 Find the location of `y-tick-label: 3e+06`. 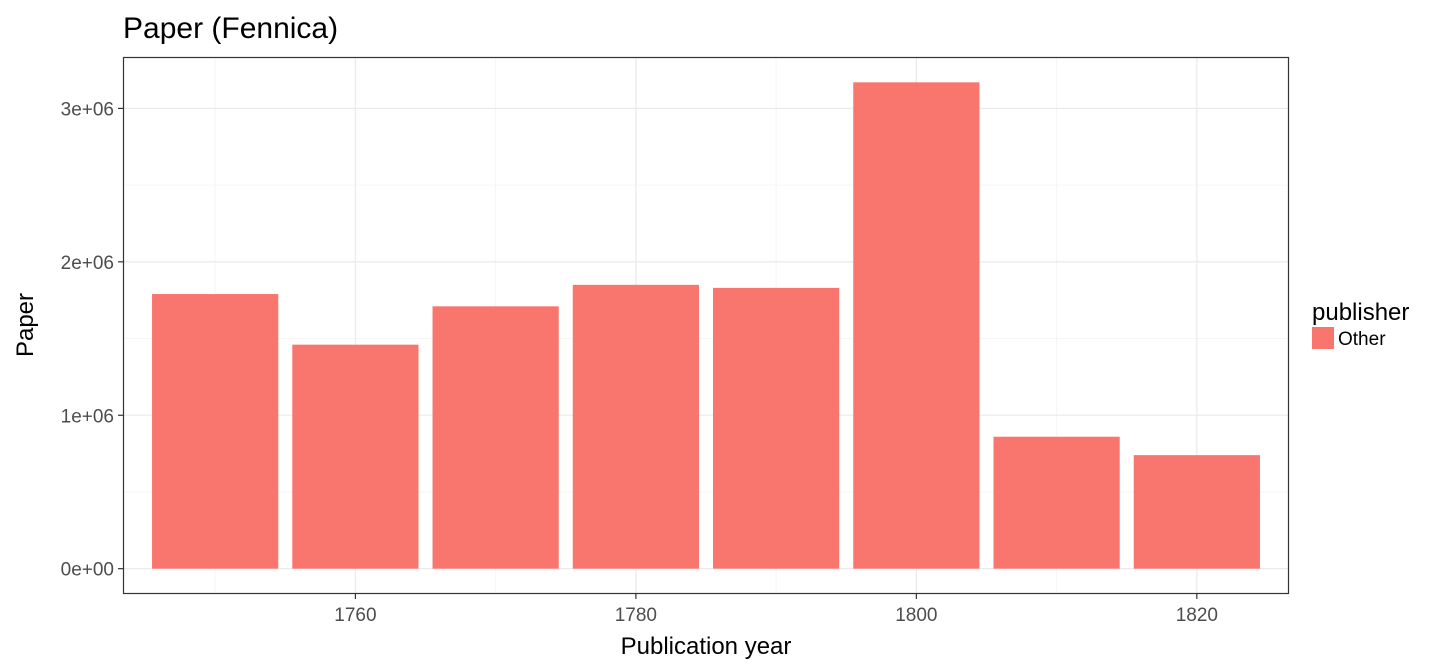

y-tick-label: 3e+06 is located at coordinates (87, 109).